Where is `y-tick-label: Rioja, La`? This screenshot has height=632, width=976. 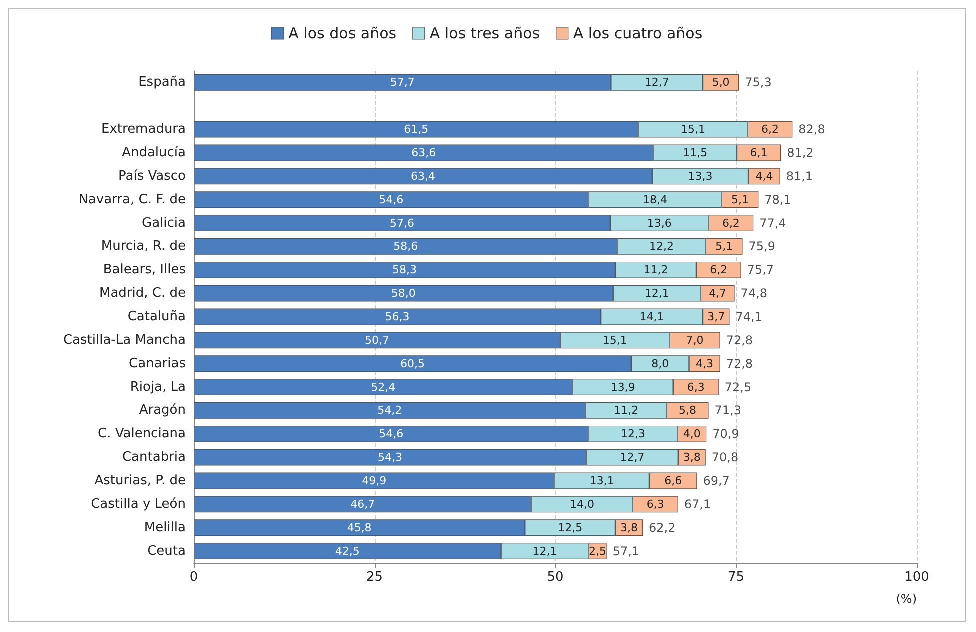
y-tick-label: Rioja, La is located at coordinates (158, 387).